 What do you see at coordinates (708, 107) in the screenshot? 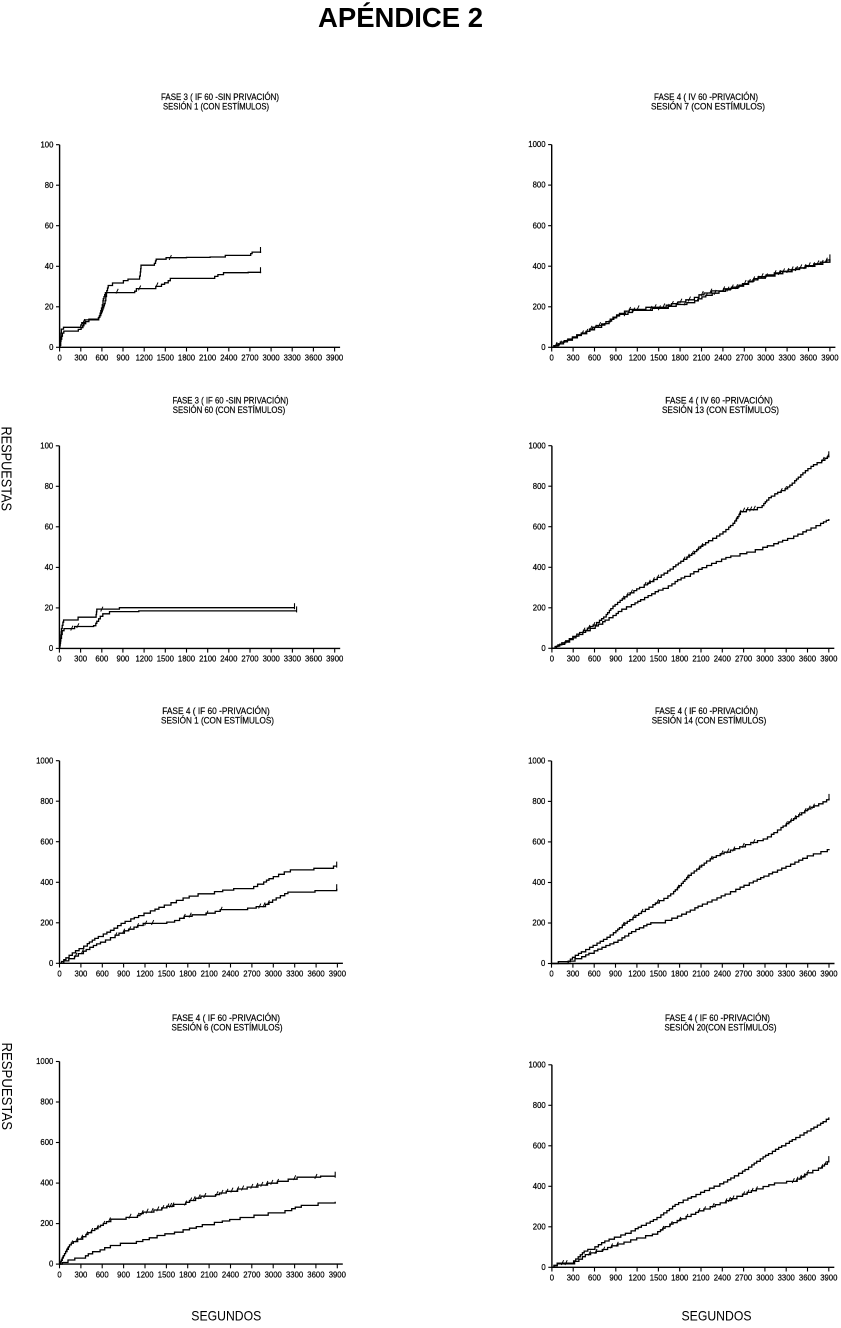
I see `svg-text: SESIÓN 7 (CON ESTÍMULOS)` at bounding box center [708, 107].